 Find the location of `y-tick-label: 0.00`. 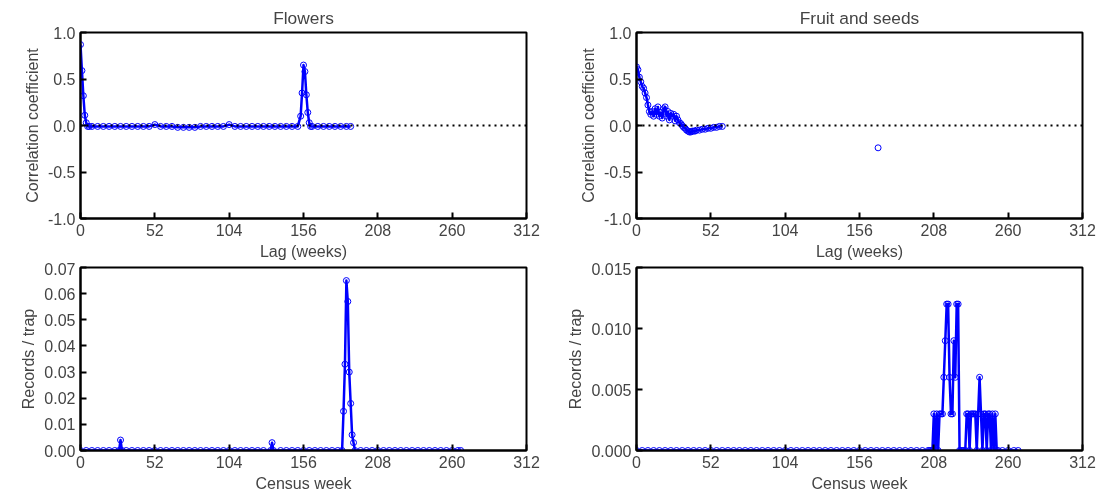

y-tick-label: 0.00 is located at coordinates (60, 451).